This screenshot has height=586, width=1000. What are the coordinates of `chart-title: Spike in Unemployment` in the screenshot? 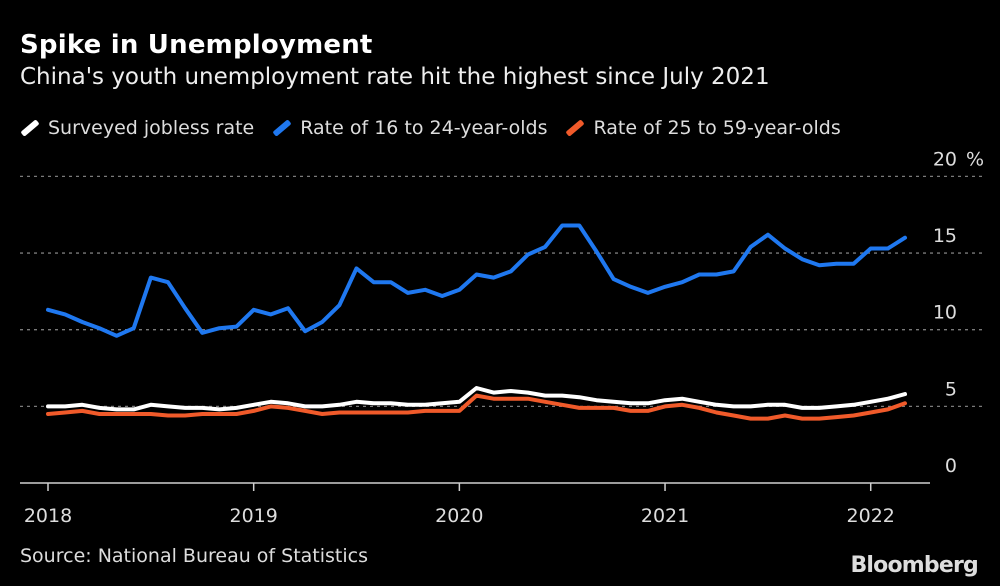 It's located at (196, 45).